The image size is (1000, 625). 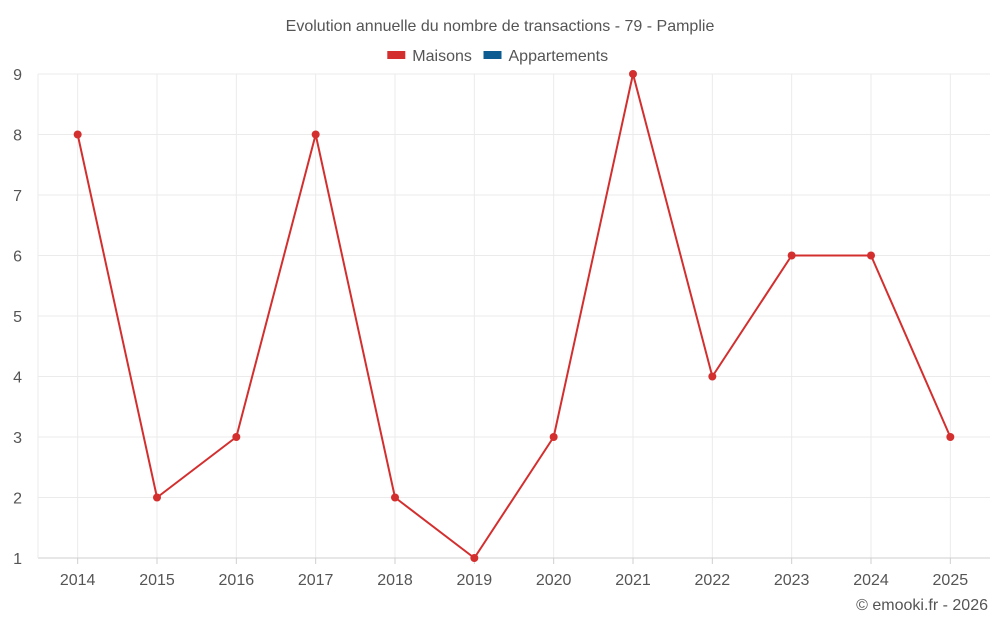 I want to click on legend: Maisons Appartements, so click(x=497, y=56).